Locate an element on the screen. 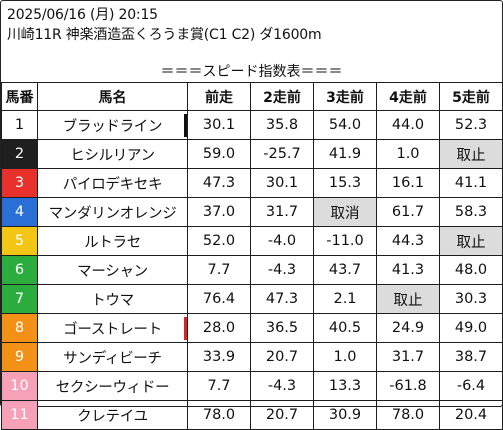 The width and height of the screenshot is (503, 430). speed-index-race-4-cell: 24.9 is located at coordinates (408, 328).